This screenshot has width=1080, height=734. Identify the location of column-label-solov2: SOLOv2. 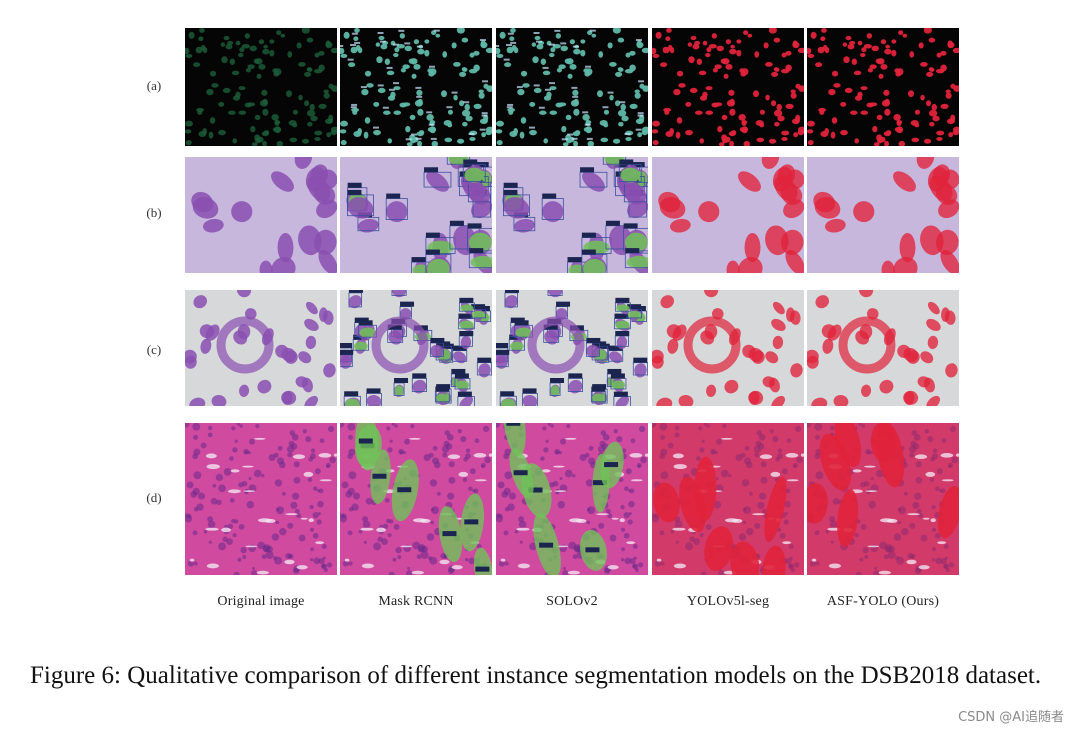
(572, 601).